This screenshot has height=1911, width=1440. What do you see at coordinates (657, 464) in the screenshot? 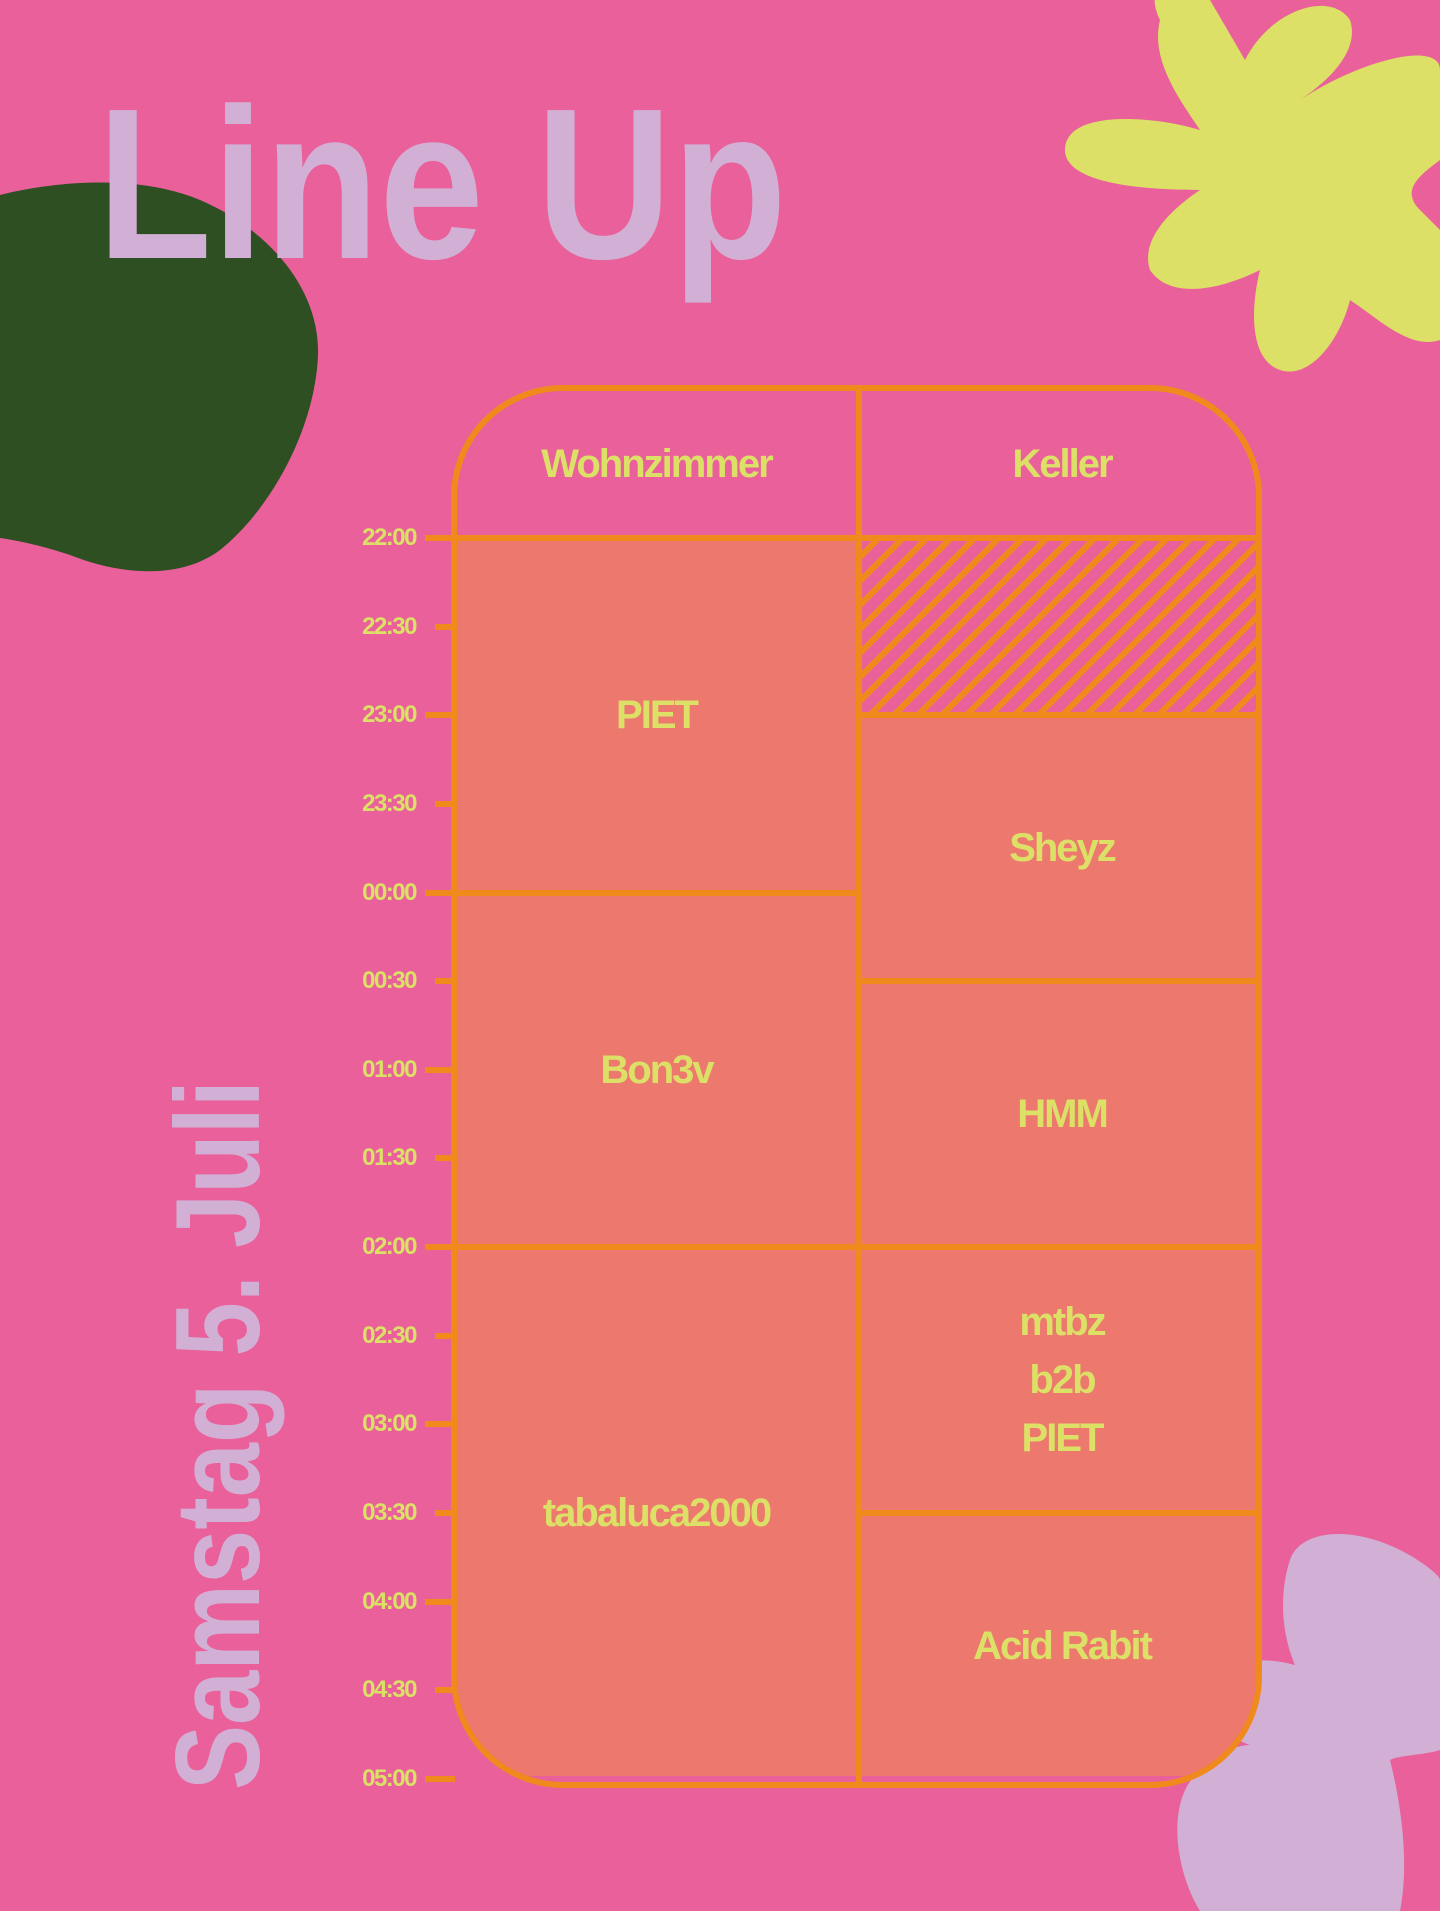
I see `stage-header-wohnzimmer: Wohnzimmer` at bounding box center [657, 464].